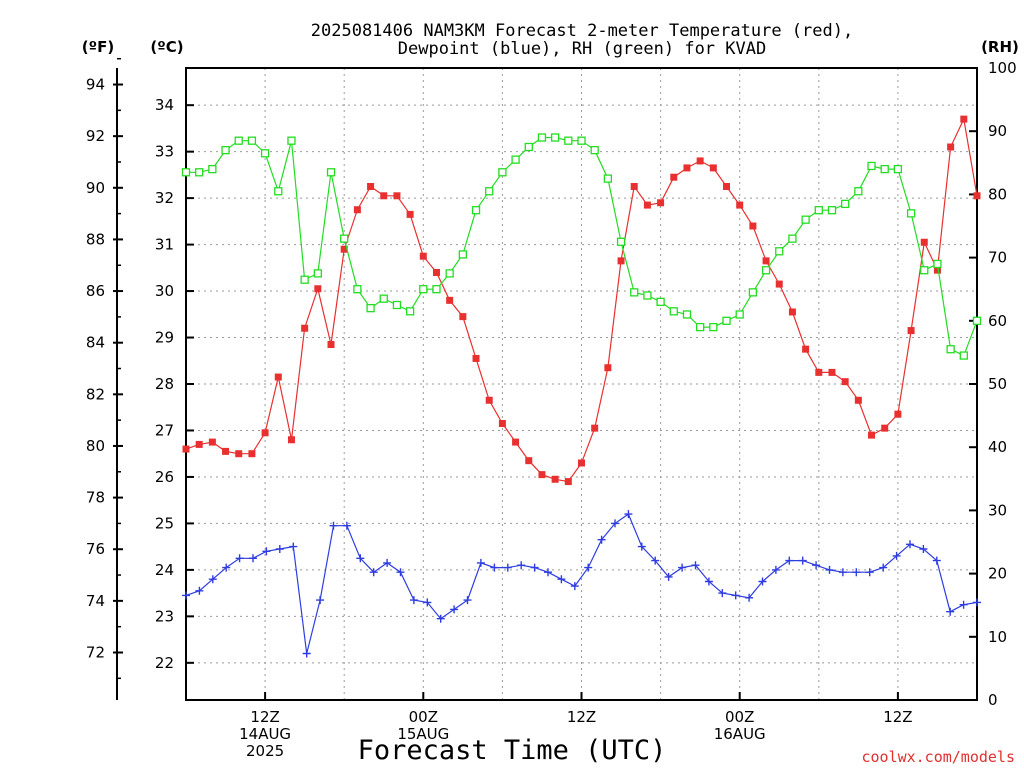 This screenshot has width=1024, height=768. What do you see at coordinates (265, 734) in the screenshot?
I see `x-tick-label: 14AUG` at bounding box center [265, 734].